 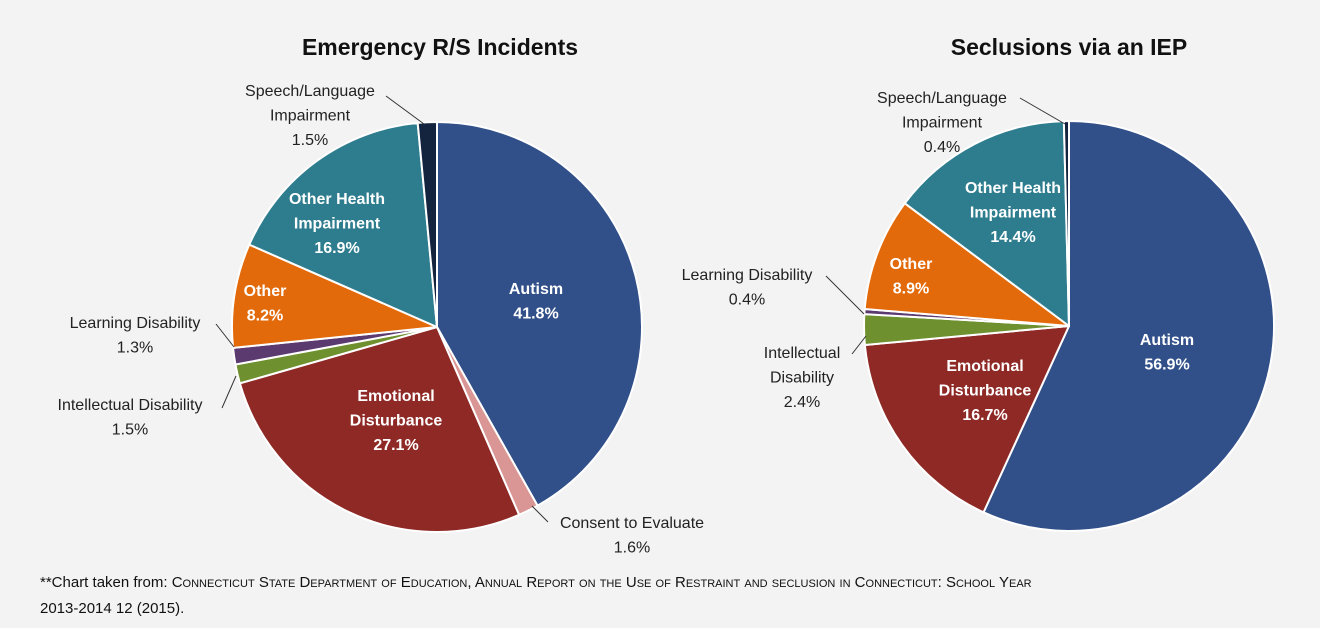 I want to click on slice-label-learning-disability: Learning Disability 1.3%, so click(x=135, y=336).